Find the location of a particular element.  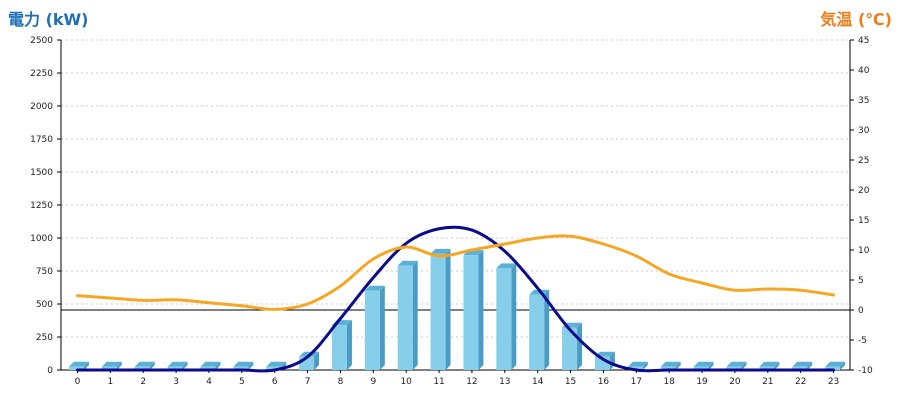

left-tick-label: 0 is located at coordinates (50, 371).